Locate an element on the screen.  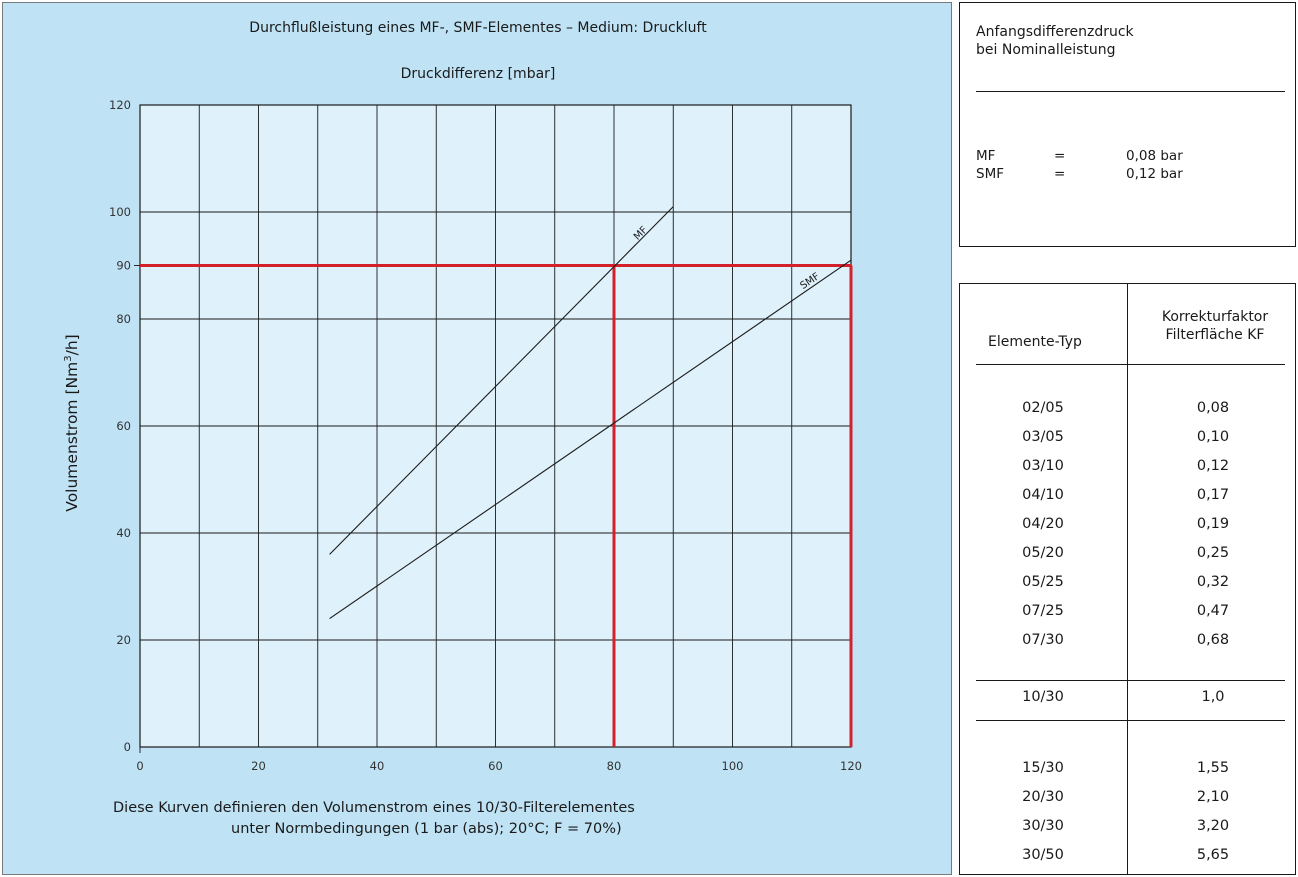
table-cell-kf: 2,10 is located at coordinates (1213, 797).